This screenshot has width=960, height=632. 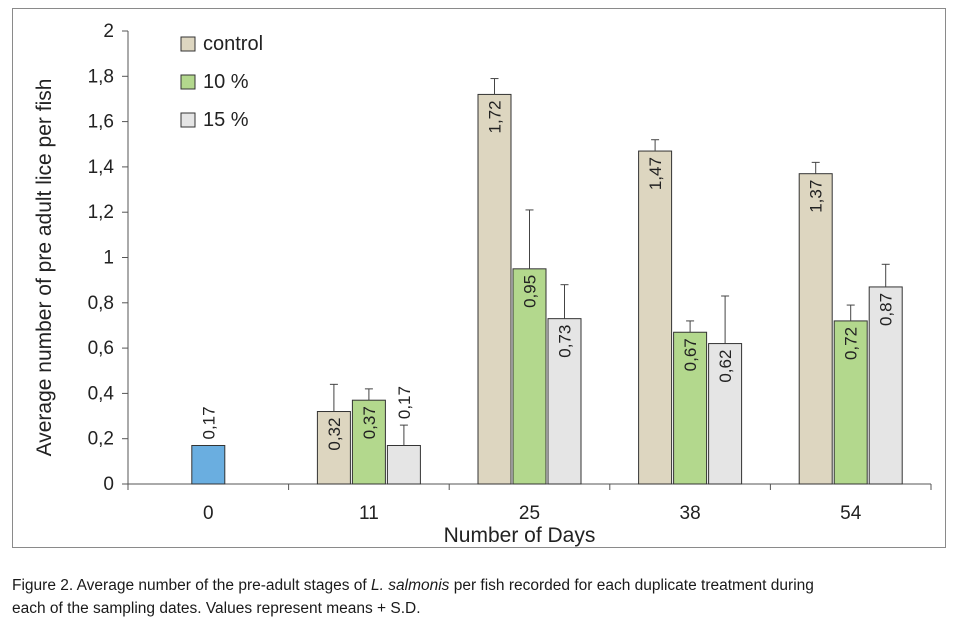 What do you see at coordinates (101, 439) in the screenshot?
I see `y-tick-label: 0,2` at bounding box center [101, 439].